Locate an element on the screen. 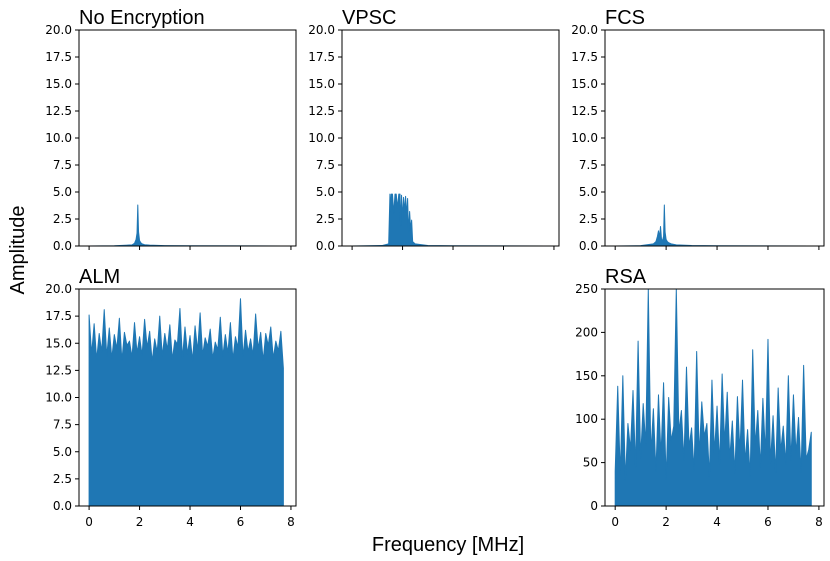 The height and width of the screenshot is (561, 830). panel-title: VPSC is located at coordinates (369, 18).